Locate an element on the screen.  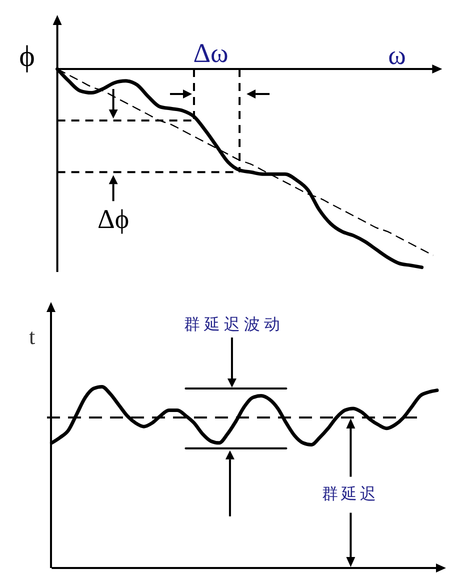
annotation: 群延迟 is located at coordinates (351, 493).